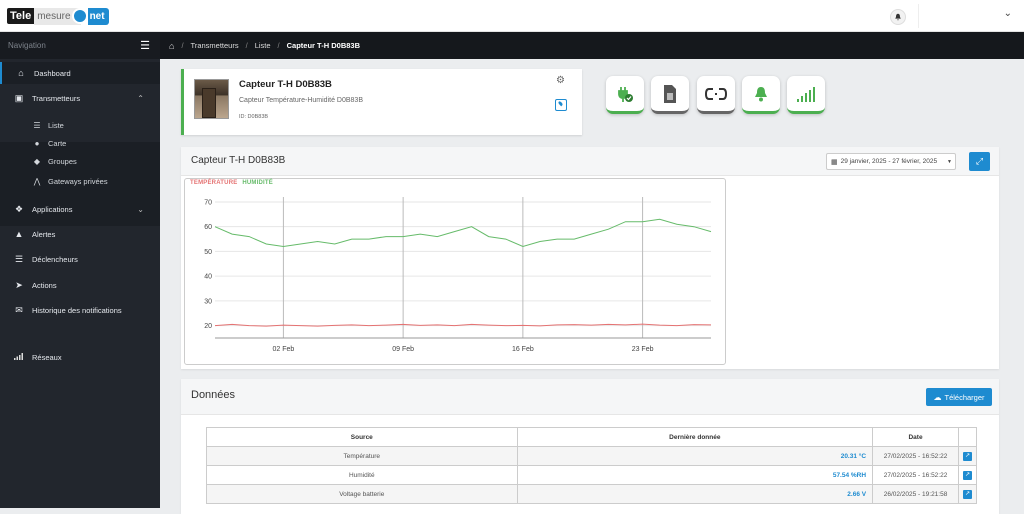 Image resolution: width=1024 pixels, height=514 pixels. Describe the element at coordinates (590, 397) in the screenshot. I see `data-panel-header` at that location.